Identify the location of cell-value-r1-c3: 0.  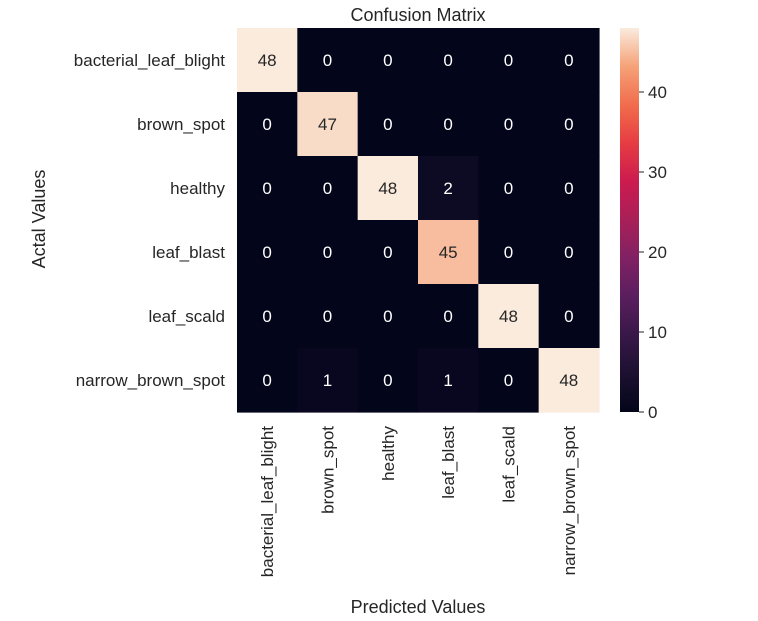
(447, 124).